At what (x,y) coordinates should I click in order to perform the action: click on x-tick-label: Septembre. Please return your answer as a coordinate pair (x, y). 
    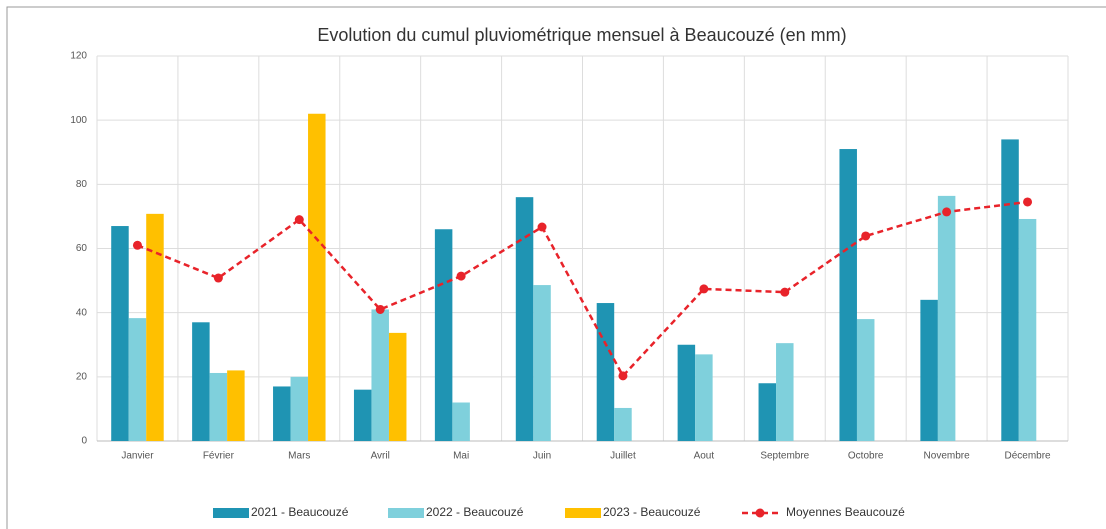
    Looking at the image, I should click on (784, 456).